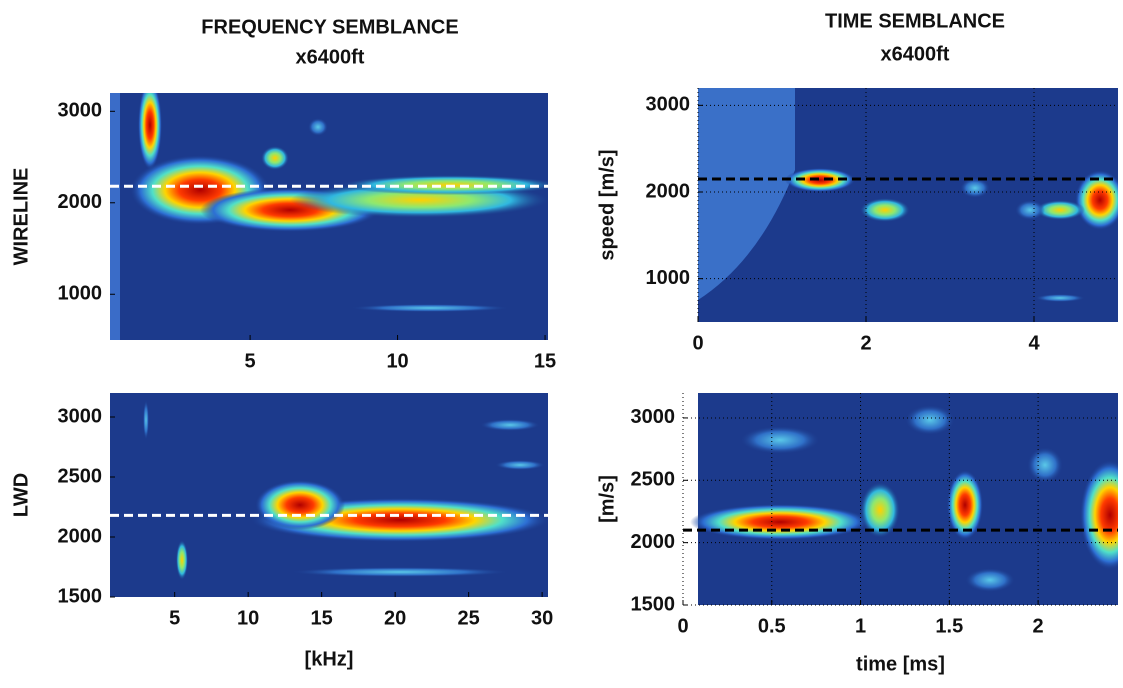  I want to click on x-tick-label: 1.5, so click(949, 626).